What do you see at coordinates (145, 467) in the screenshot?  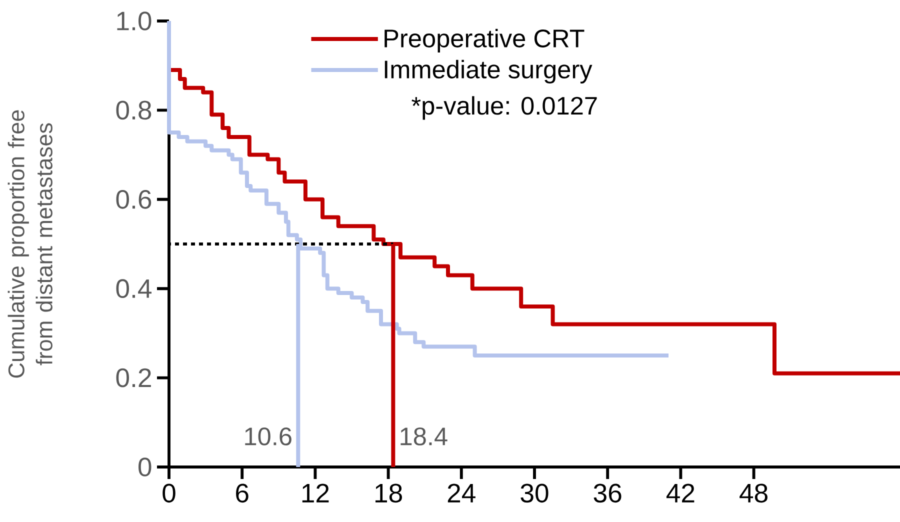 I see `y-tick-label: 0` at bounding box center [145, 467].